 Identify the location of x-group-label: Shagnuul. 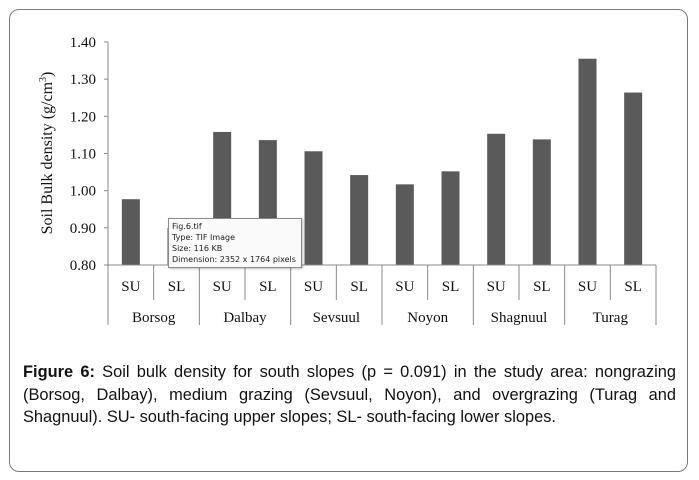
(519, 318).